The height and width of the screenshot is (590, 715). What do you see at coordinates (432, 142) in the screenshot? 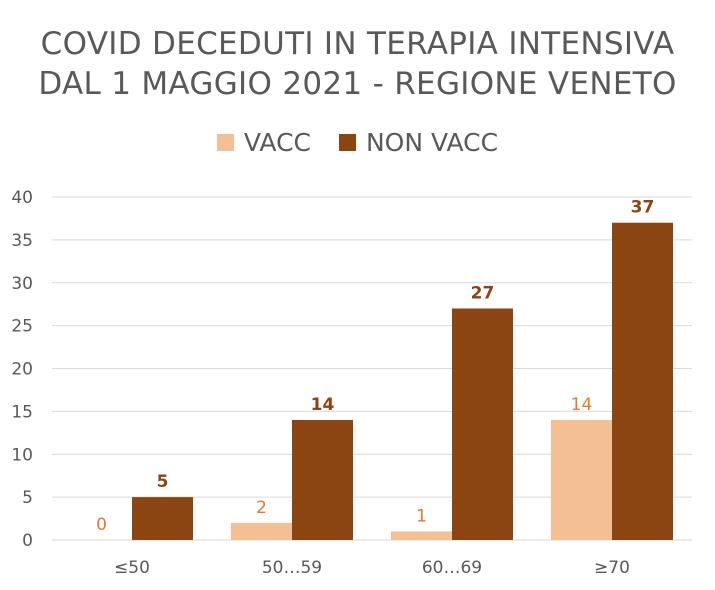
I see `legend-label-nonvacc: NON VACC` at bounding box center [432, 142].